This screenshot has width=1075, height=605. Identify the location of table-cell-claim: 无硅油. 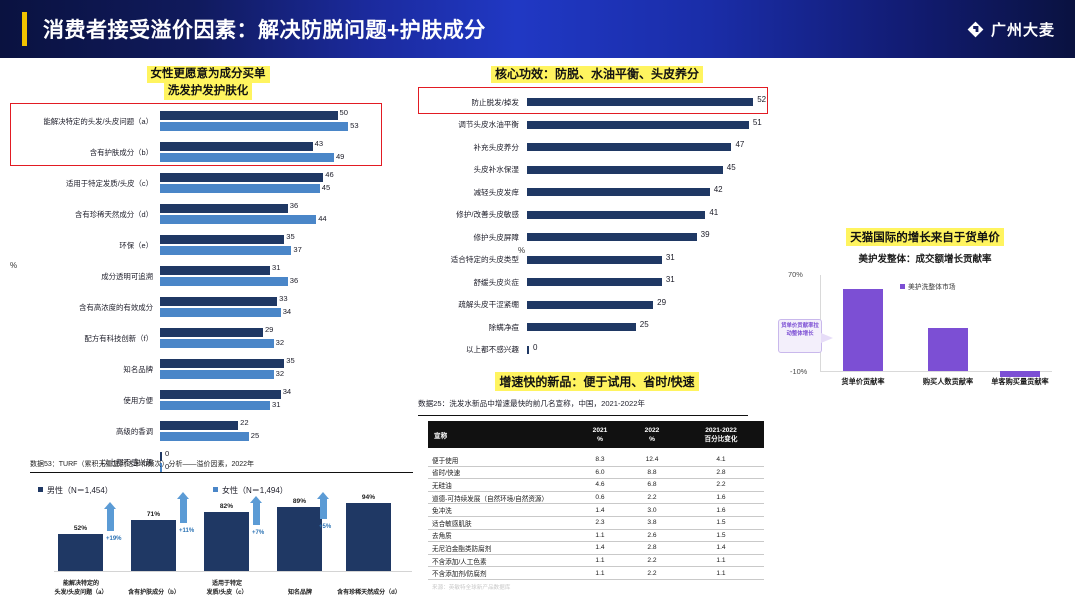
(442, 486).